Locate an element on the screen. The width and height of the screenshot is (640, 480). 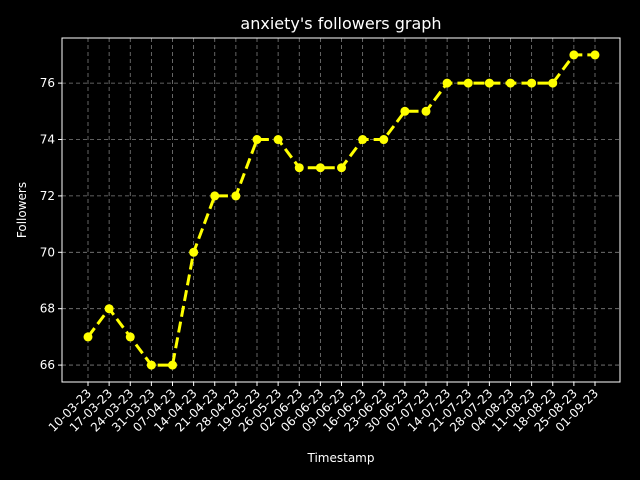
y-axis-label: Followers is located at coordinates (22, 210).